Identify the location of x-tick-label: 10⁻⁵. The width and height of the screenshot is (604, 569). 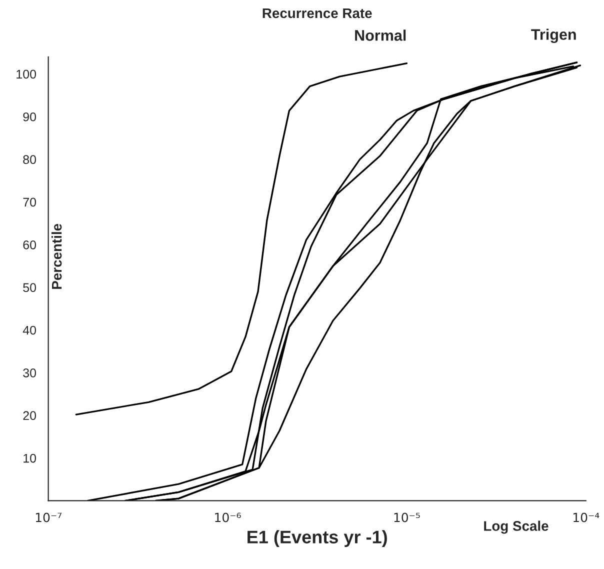
(407, 517).